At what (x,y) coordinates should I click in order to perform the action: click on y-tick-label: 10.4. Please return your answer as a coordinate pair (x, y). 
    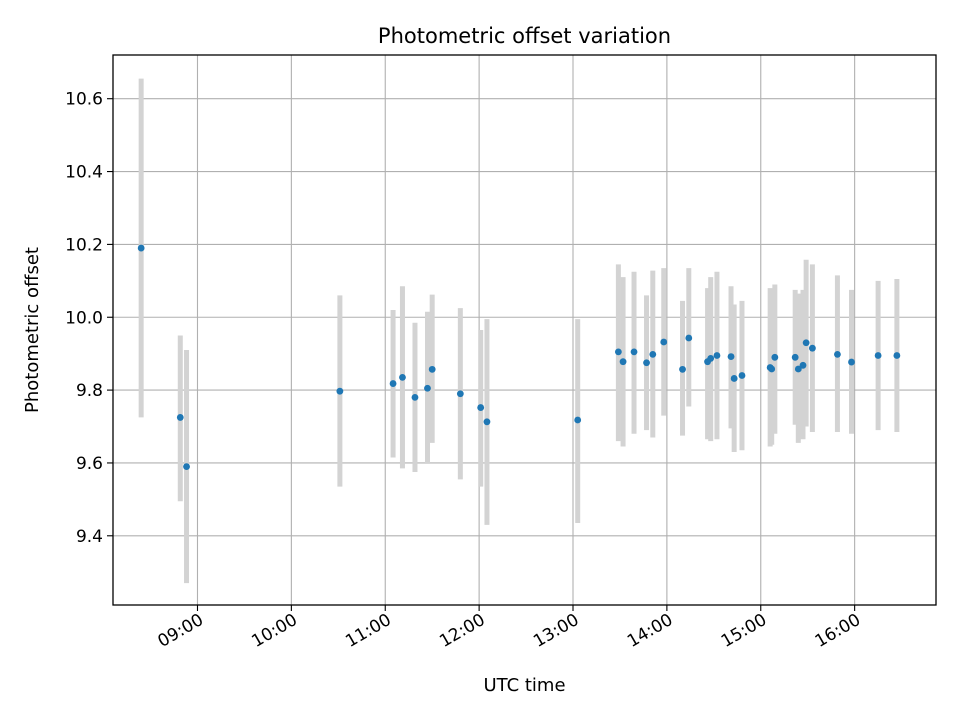
    Looking at the image, I should click on (84, 173).